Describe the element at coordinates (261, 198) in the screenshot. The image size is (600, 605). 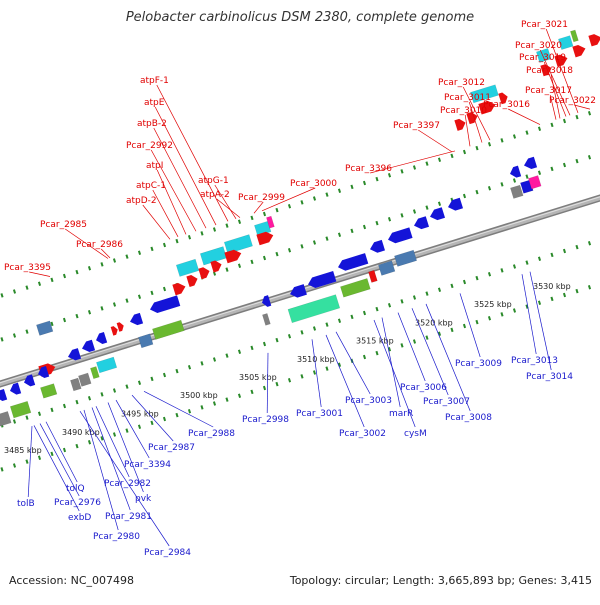
I see `forward-gene-label: Pcar_2999` at that location.